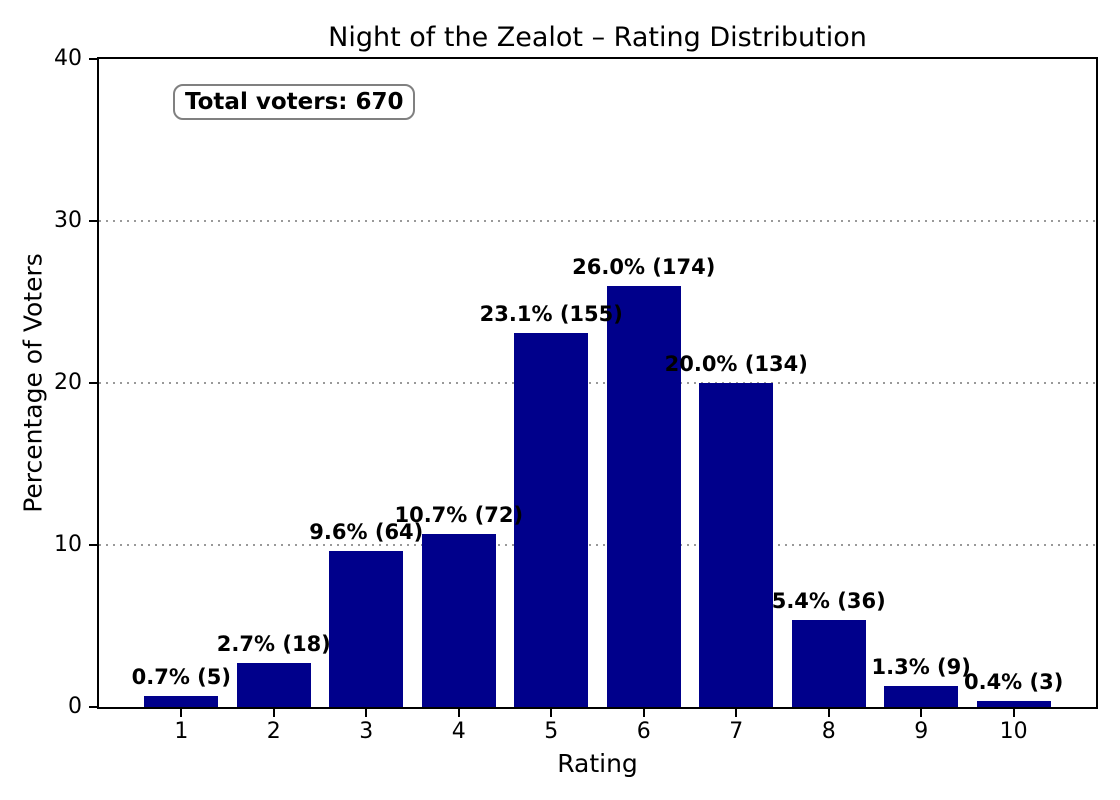 Image resolution: width=1120 pixels, height=800 pixels. What do you see at coordinates (551, 313) in the screenshot?
I see `bar-value-label: 23.1% (155)` at bounding box center [551, 313].